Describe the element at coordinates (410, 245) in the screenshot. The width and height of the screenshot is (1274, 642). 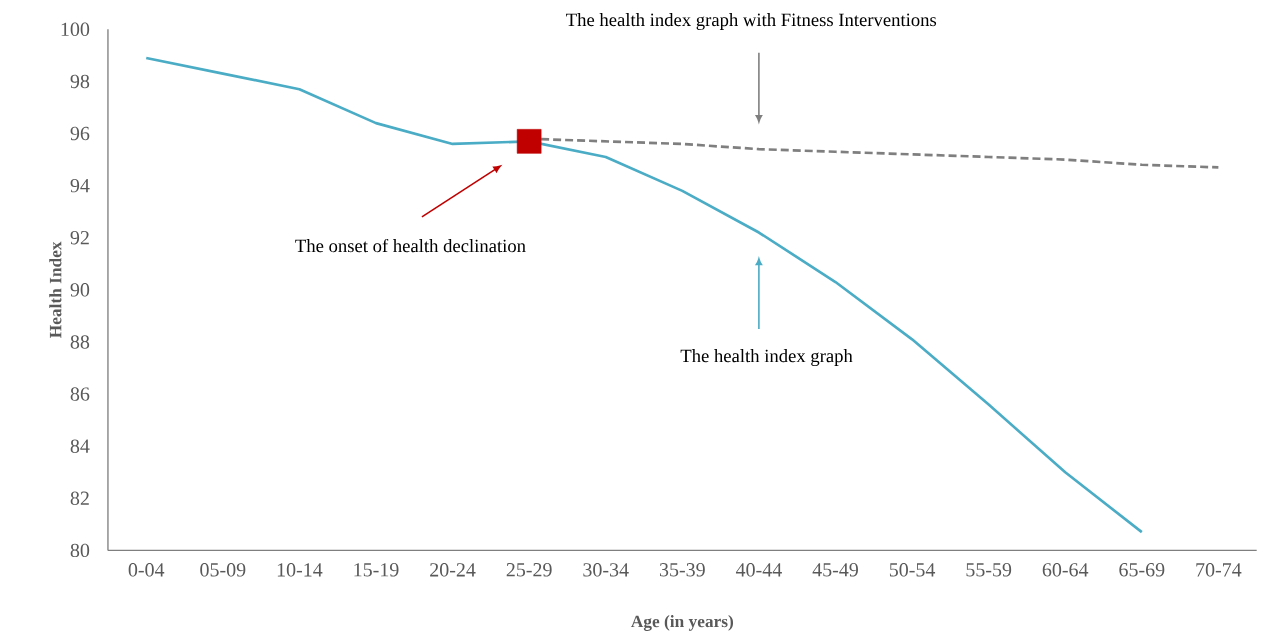
I see `annotation: The onset of health declination` at that location.